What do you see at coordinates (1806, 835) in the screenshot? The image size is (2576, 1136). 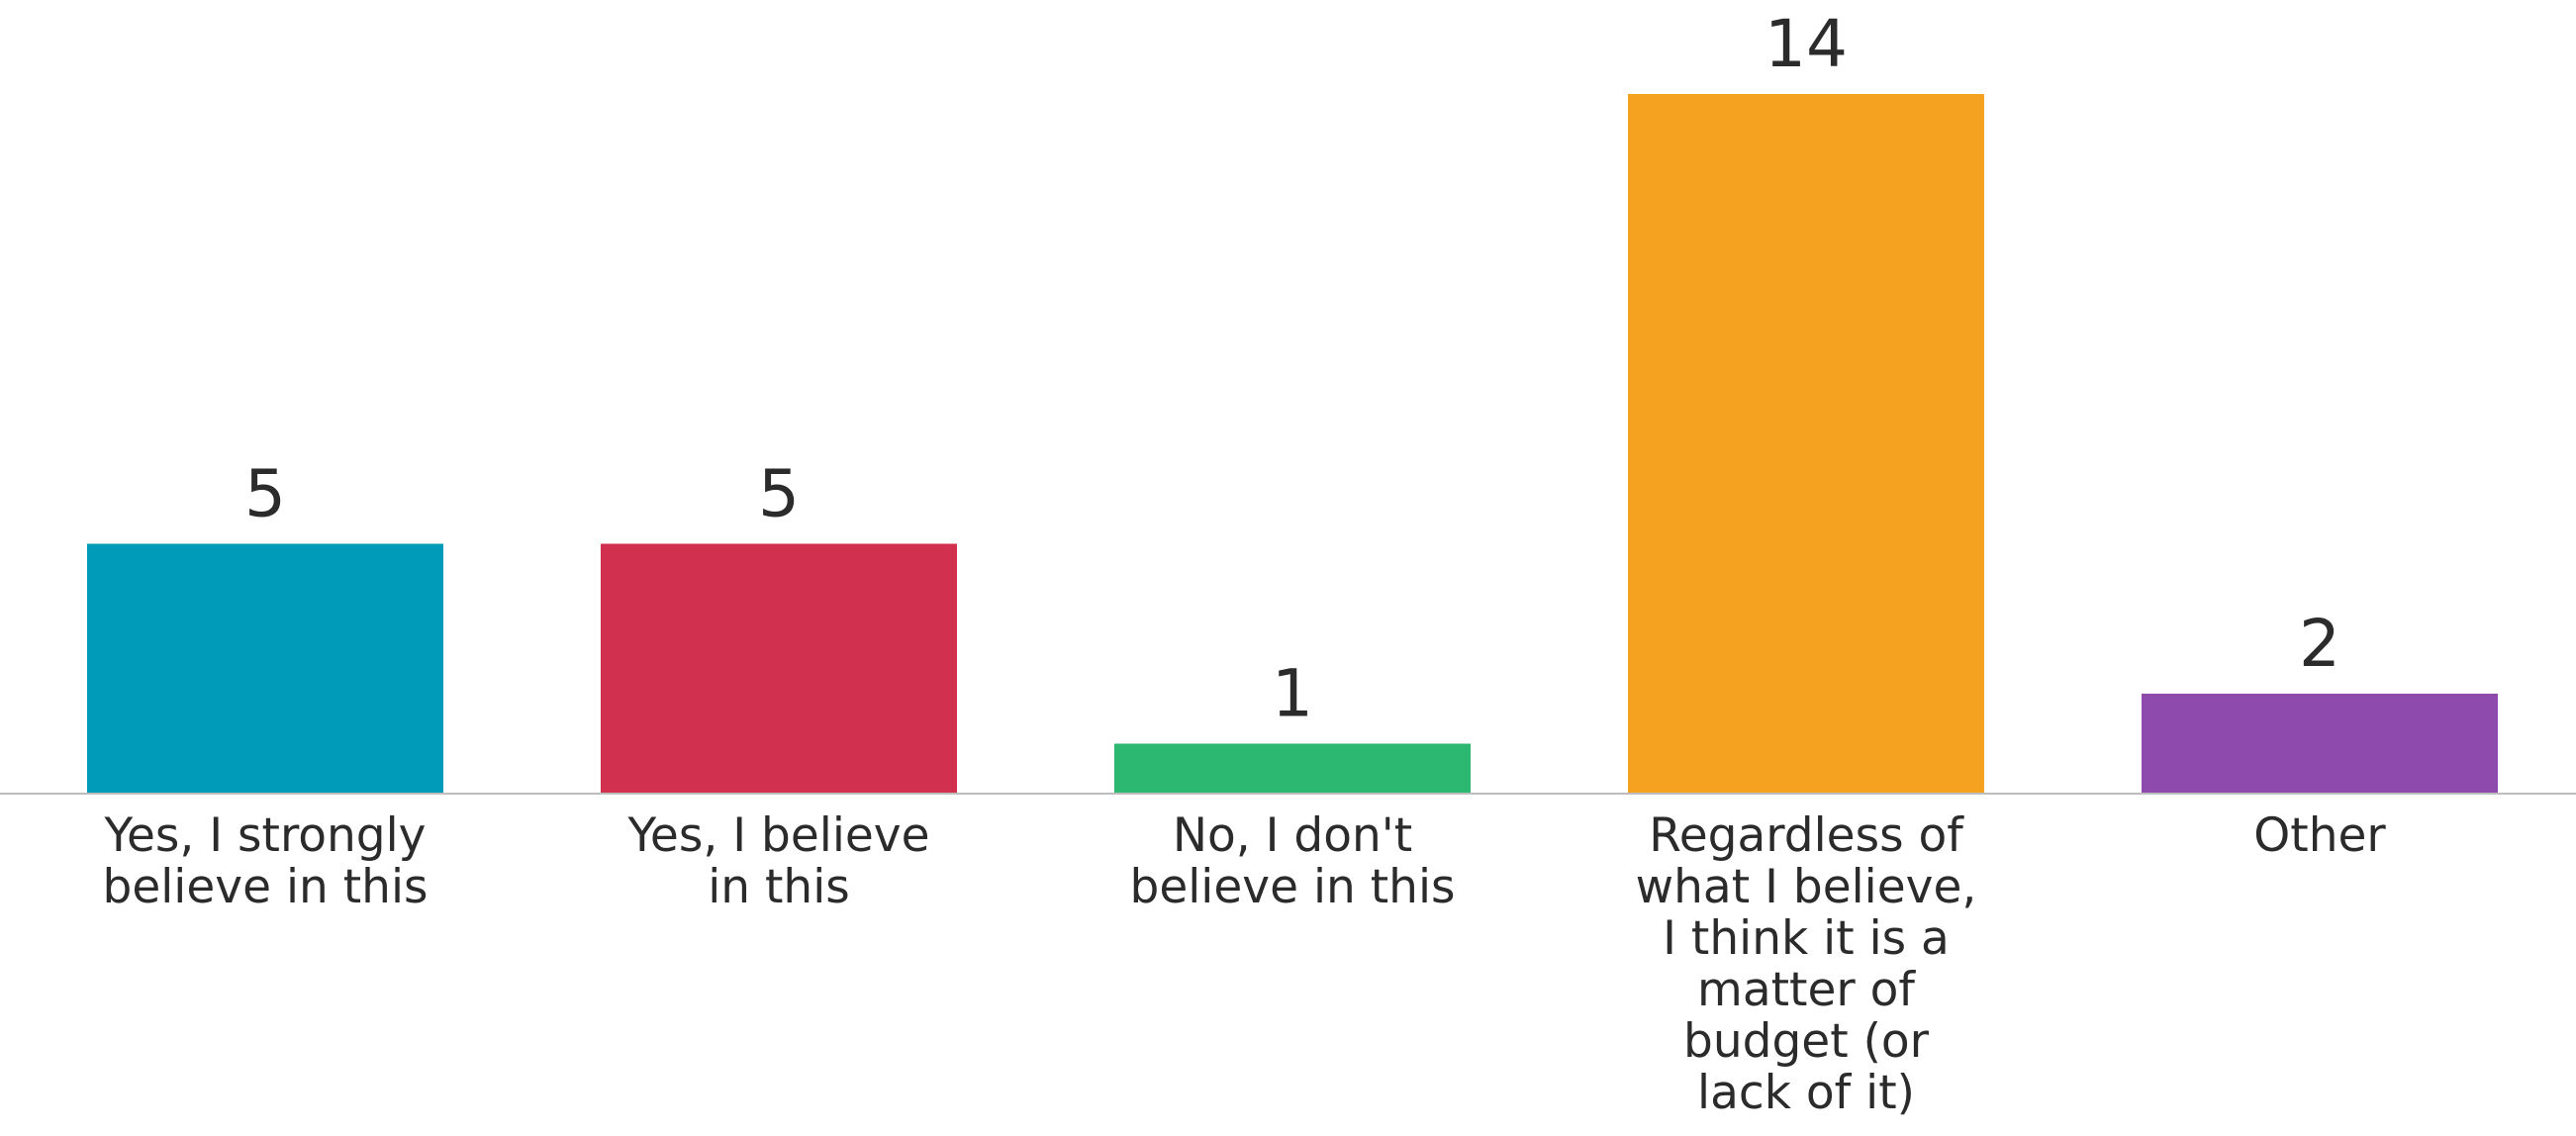 I see `category-label-4-line-1: Regardless of` at bounding box center [1806, 835].